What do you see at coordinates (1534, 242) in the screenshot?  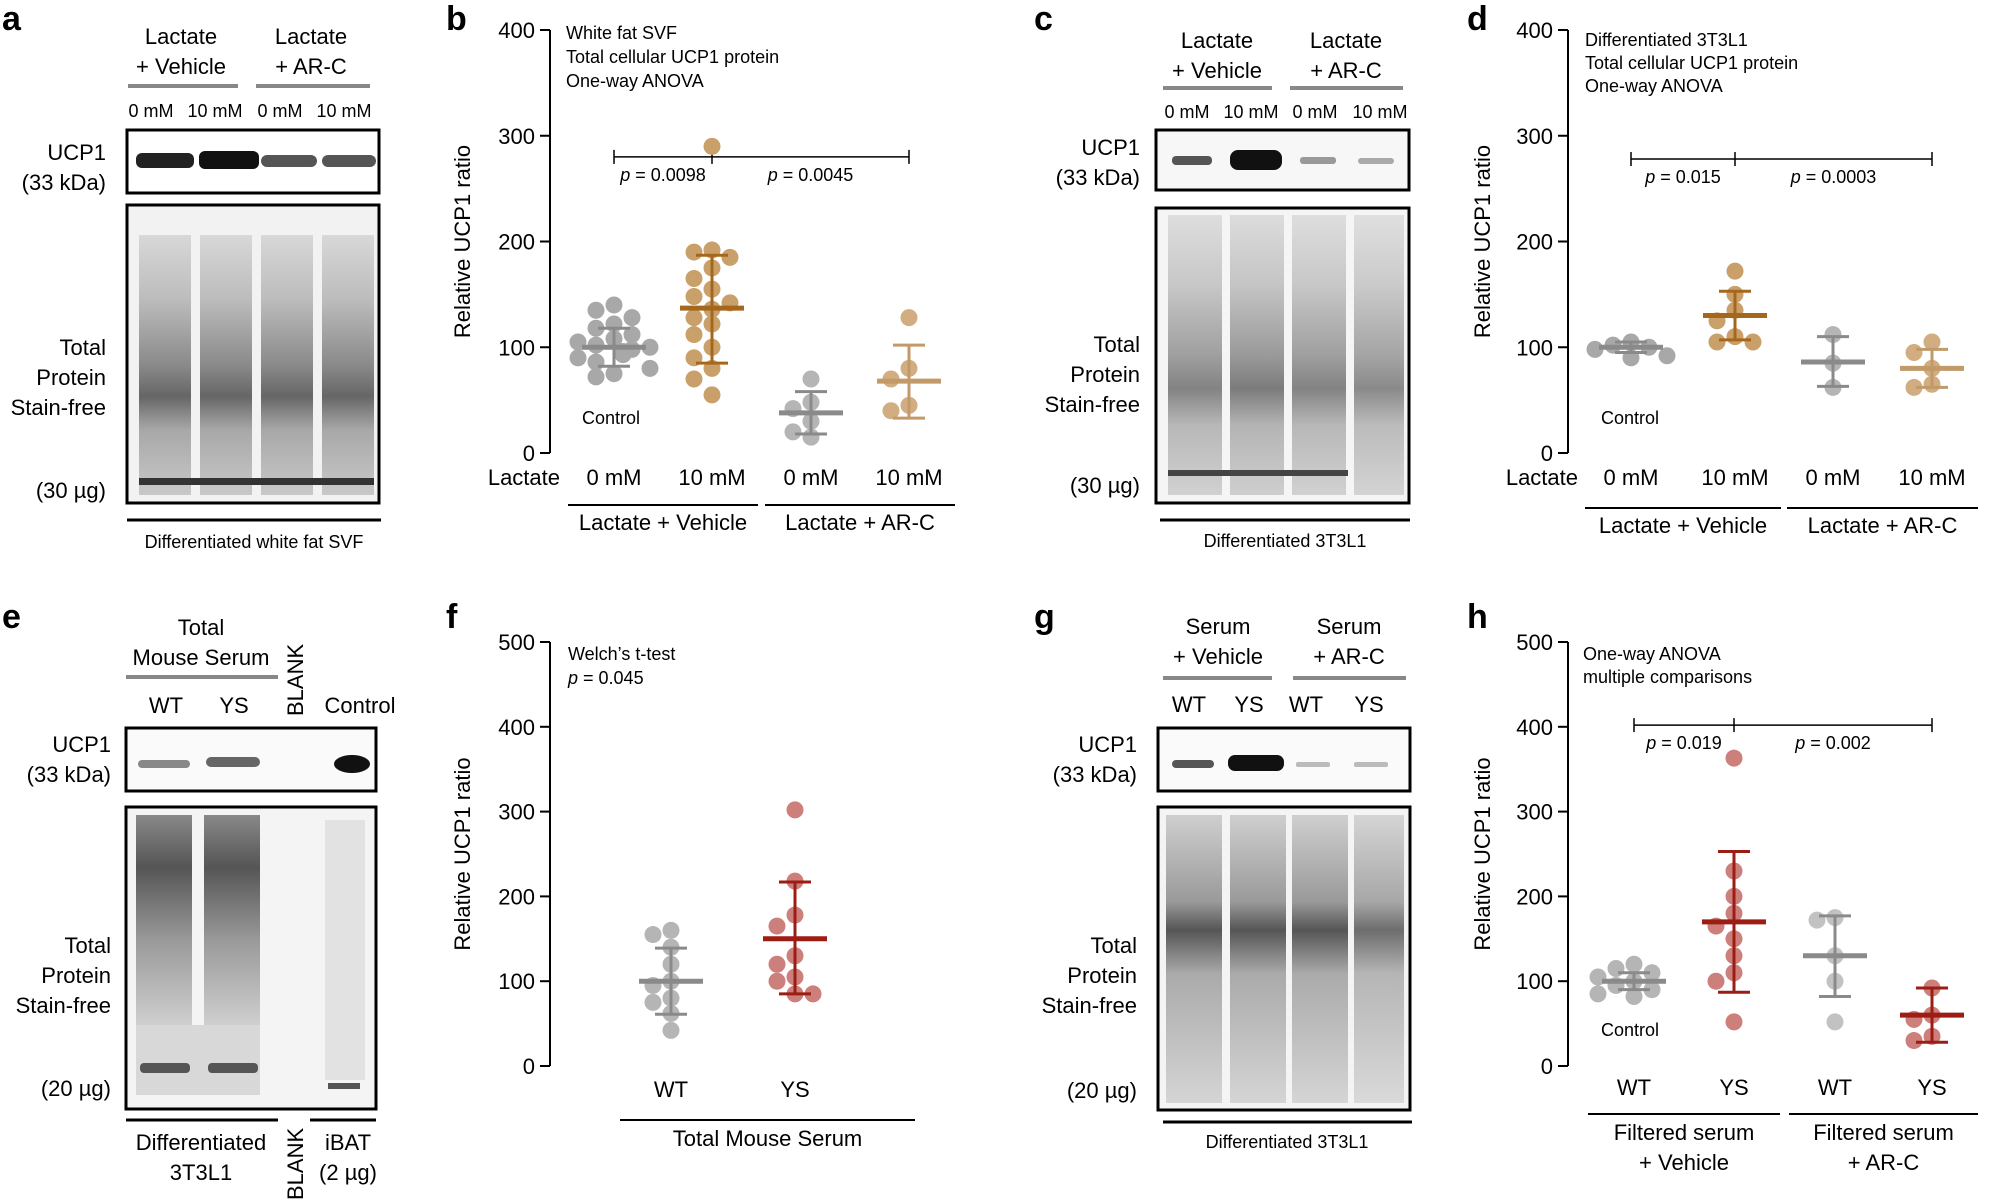 I see `y-tick-label-d-200: 200` at bounding box center [1534, 242].